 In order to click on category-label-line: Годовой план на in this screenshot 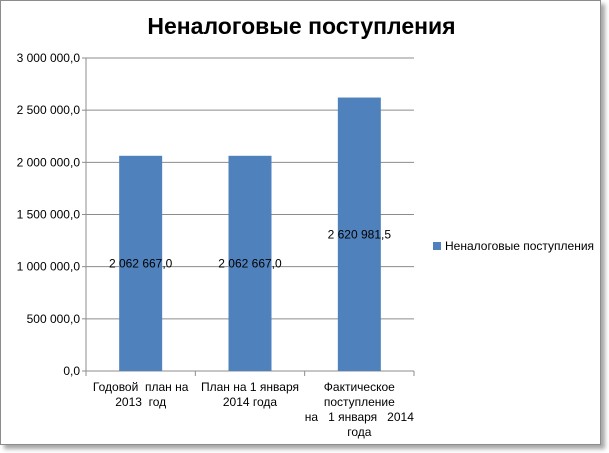, I will do `click(141, 387)`.